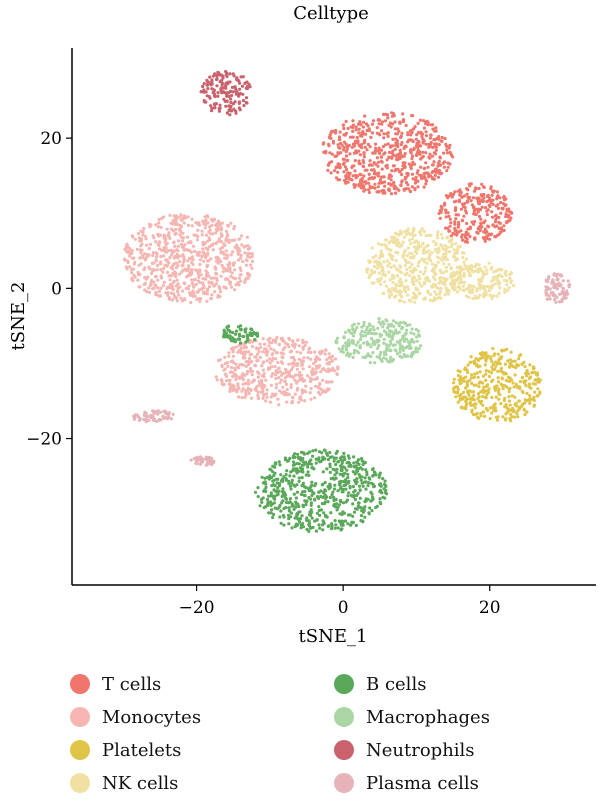 This screenshot has height=801, width=600. Describe the element at coordinates (333, 636) in the screenshot. I see `x-axis-label: tSNE_1` at that location.